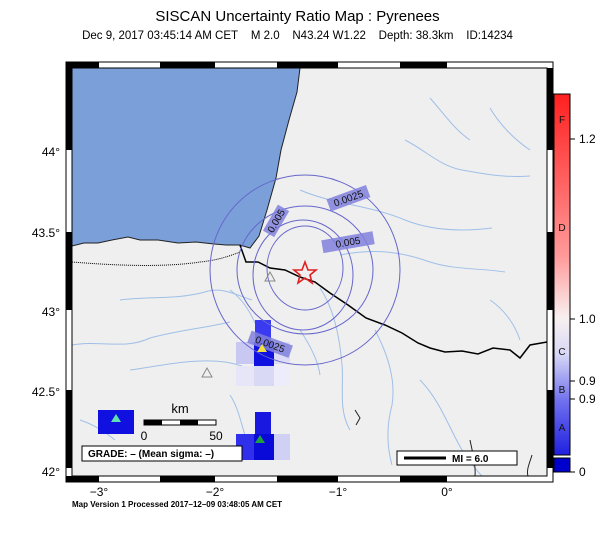 The height and width of the screenshot is (544, 595). I want to click on y-tick-label: 44°, so click(51, 152).